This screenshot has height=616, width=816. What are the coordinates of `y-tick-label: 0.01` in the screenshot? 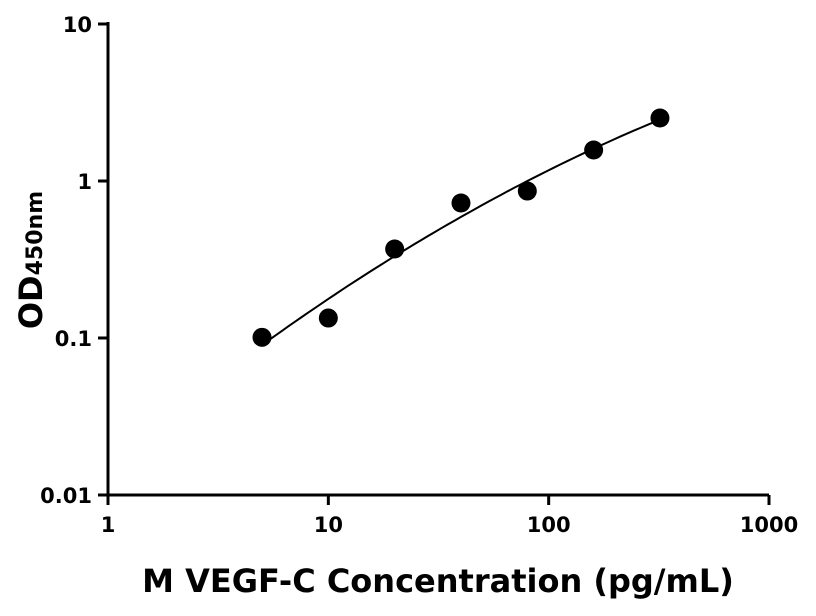 It's located at (66, 496).